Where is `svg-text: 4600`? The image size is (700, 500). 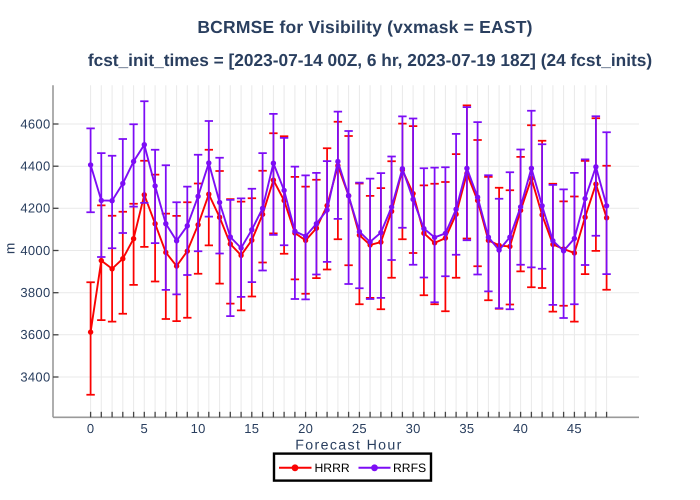 svg-text: 4600 is located at coordinates (35, 123).